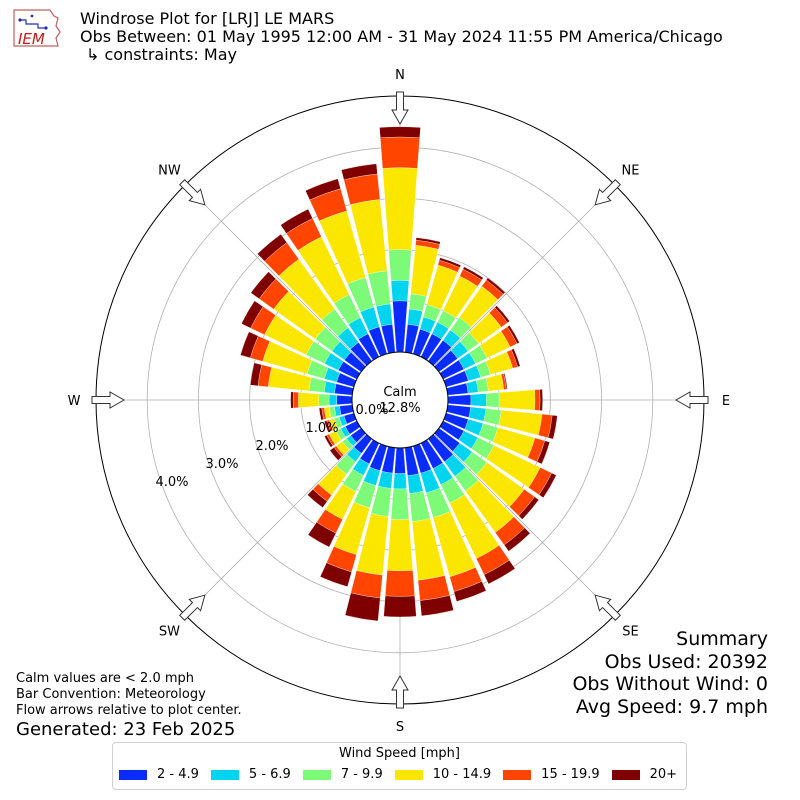  What do you see at coordinates (570, 774) in the screenshot?
I see `legend-label: 15 - 19.9` at bounding box center [570, 774].